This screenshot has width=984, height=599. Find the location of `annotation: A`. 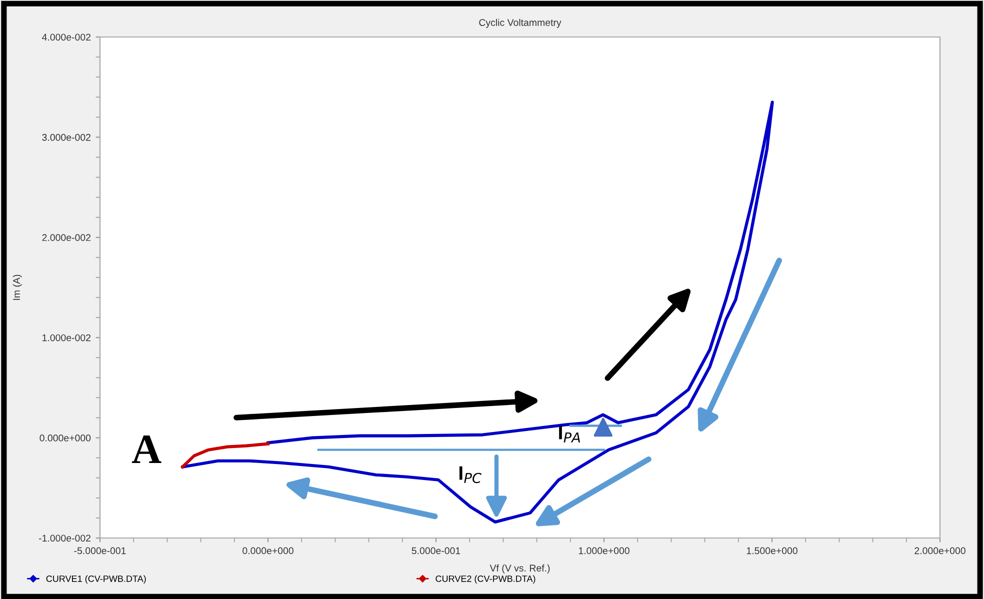

annotation: A is located at coordinates (147, 449).